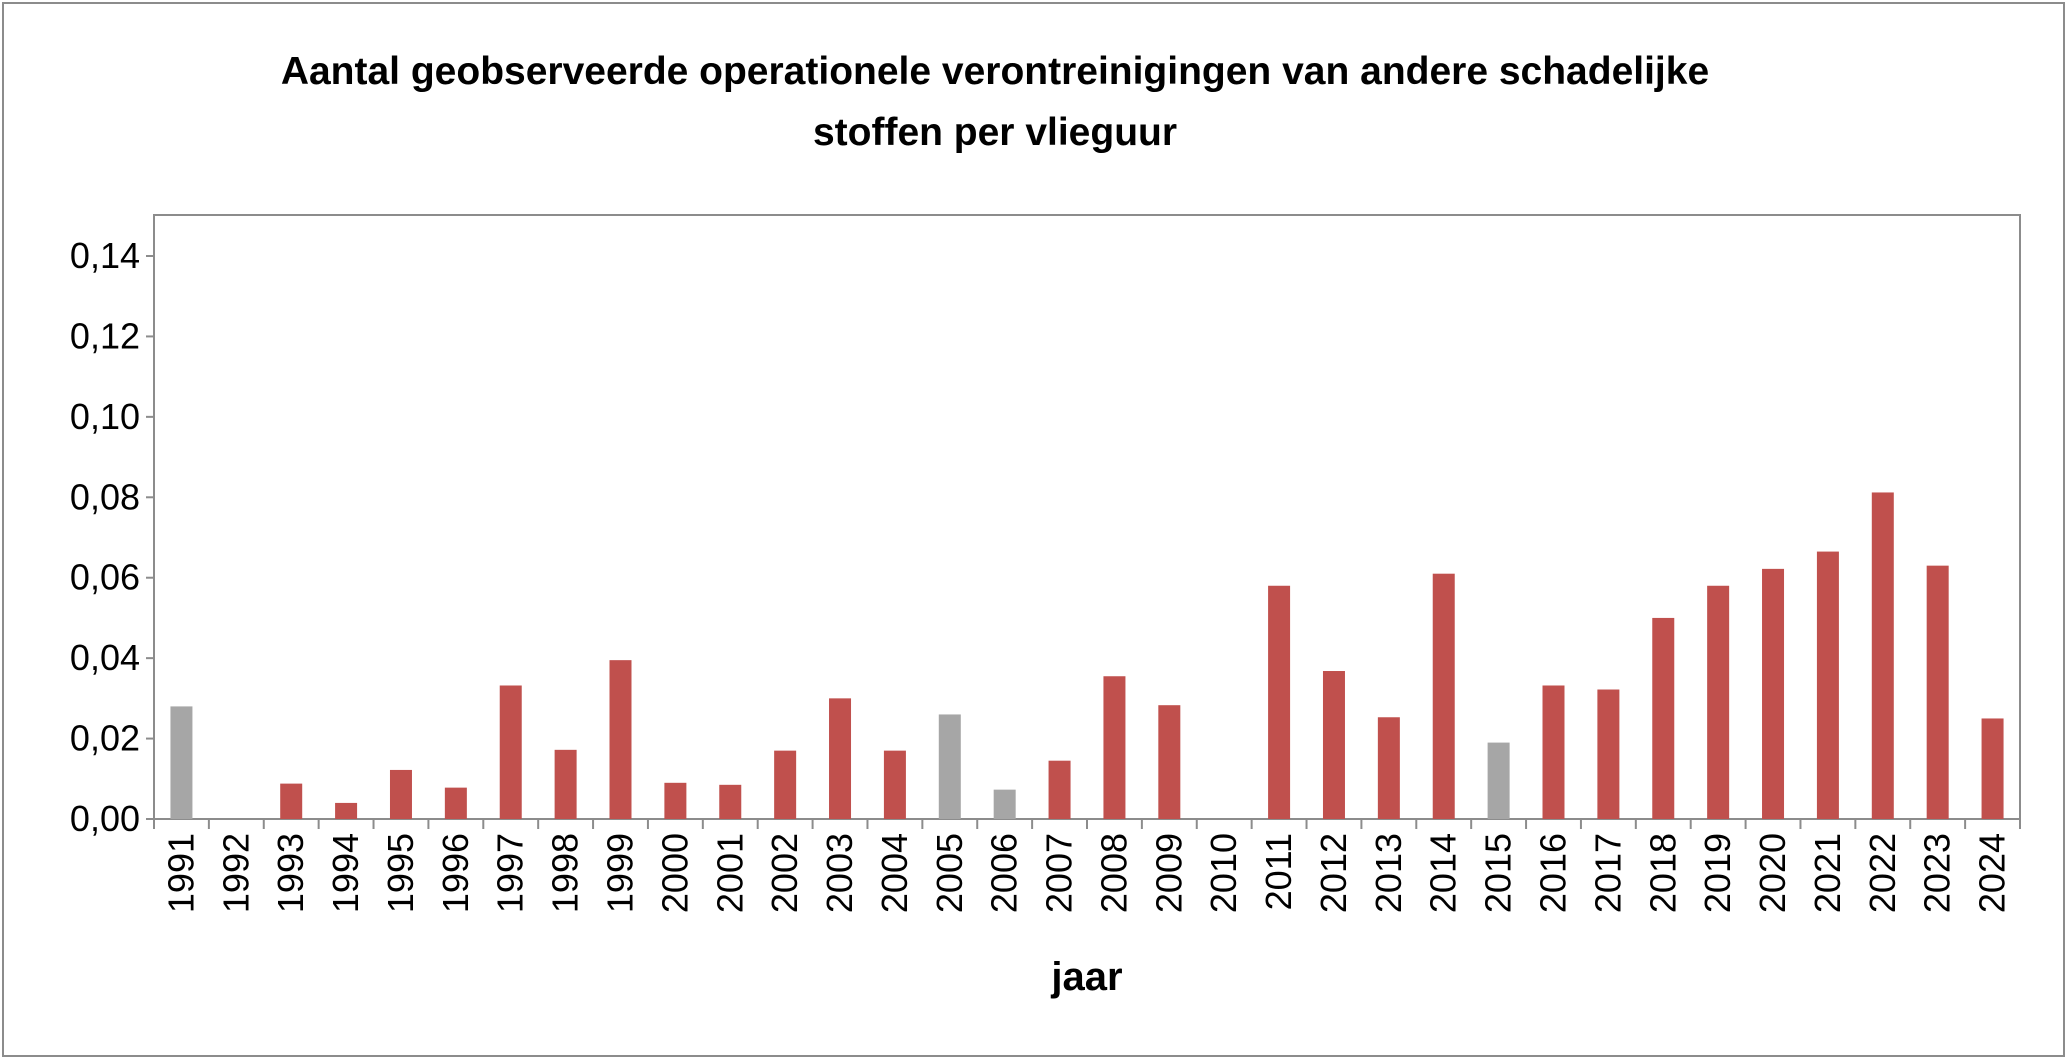 Image resolution: width=2071 pixels, height=1063 pixels. Describe the element at coordinates (1004, 873) in the screenshot. I see `x-tick-label: 2006` at that location.